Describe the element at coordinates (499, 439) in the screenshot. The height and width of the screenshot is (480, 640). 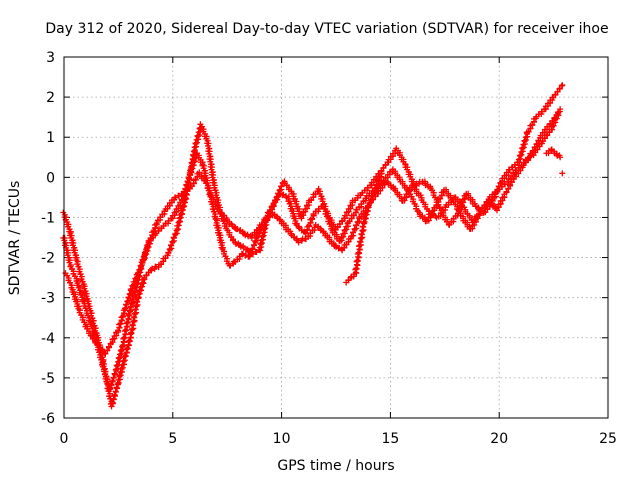
I see `x-tick-label: 20` at that location.